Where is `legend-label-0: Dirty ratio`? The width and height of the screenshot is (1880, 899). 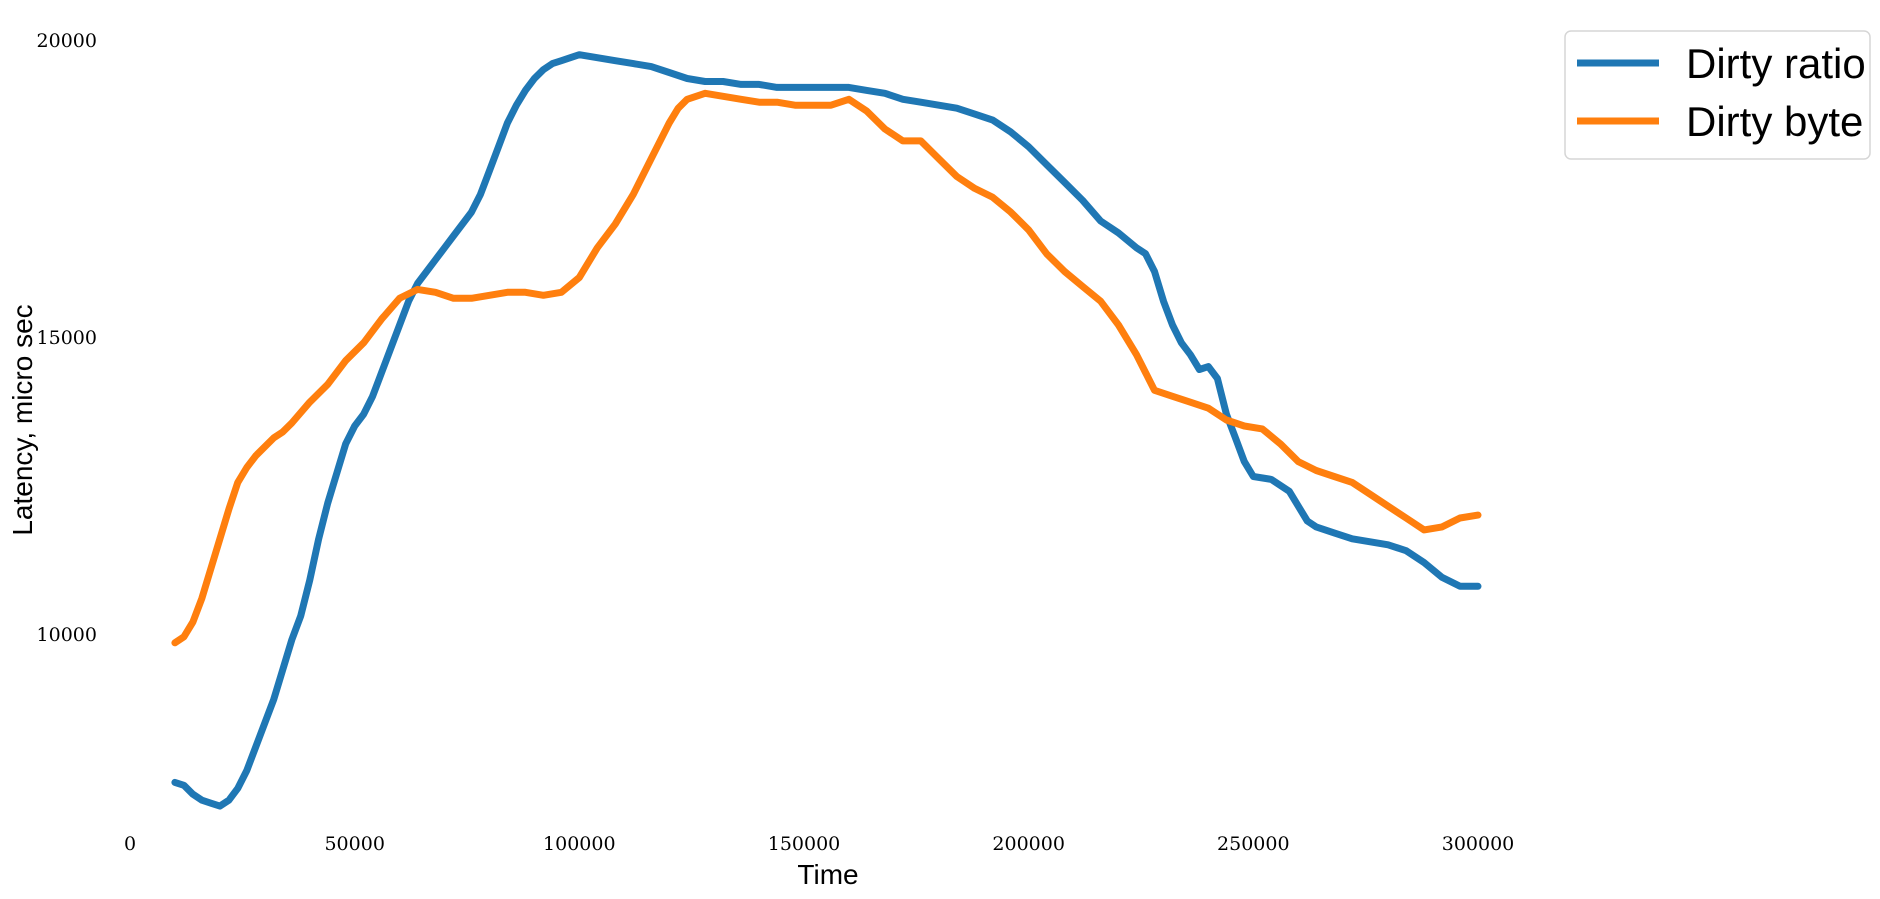
legend-label-0: Dirty ratio is located at coordinates (1776, 63).